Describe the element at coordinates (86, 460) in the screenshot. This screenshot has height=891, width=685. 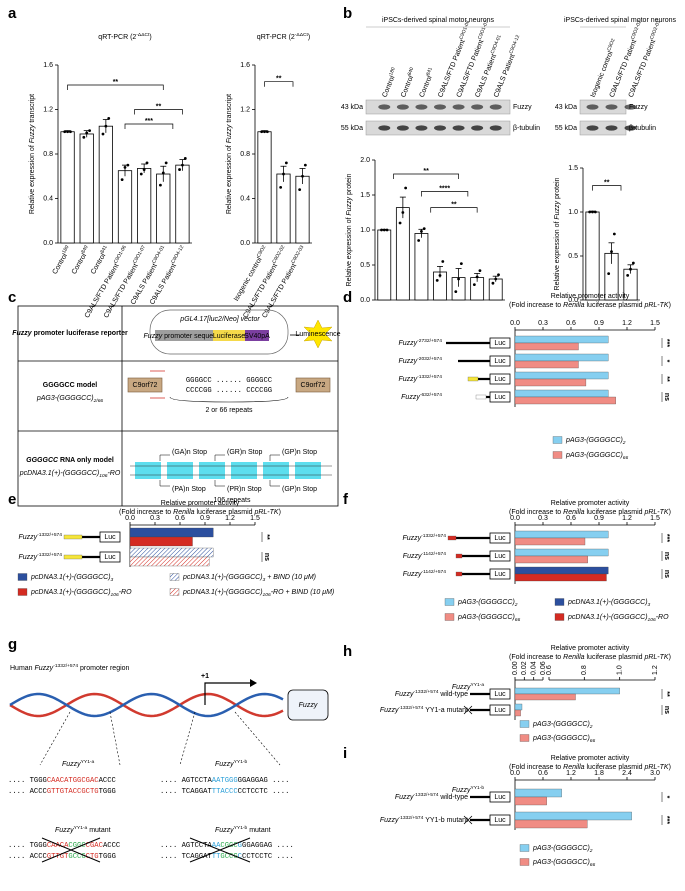
I see `row-title-part: RNA only model` at that location.